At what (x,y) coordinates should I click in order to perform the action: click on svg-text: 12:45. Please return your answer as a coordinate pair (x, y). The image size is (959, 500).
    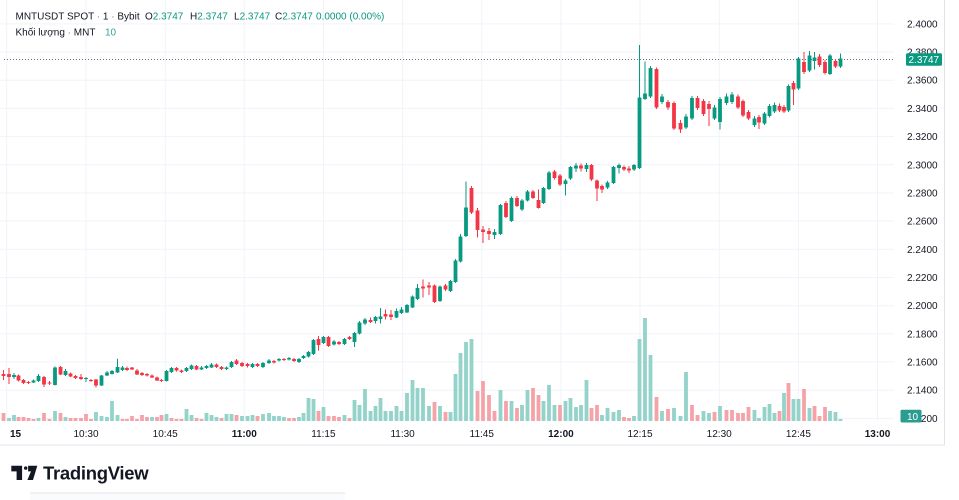
    Looking at the image, I should click on (798, 434).